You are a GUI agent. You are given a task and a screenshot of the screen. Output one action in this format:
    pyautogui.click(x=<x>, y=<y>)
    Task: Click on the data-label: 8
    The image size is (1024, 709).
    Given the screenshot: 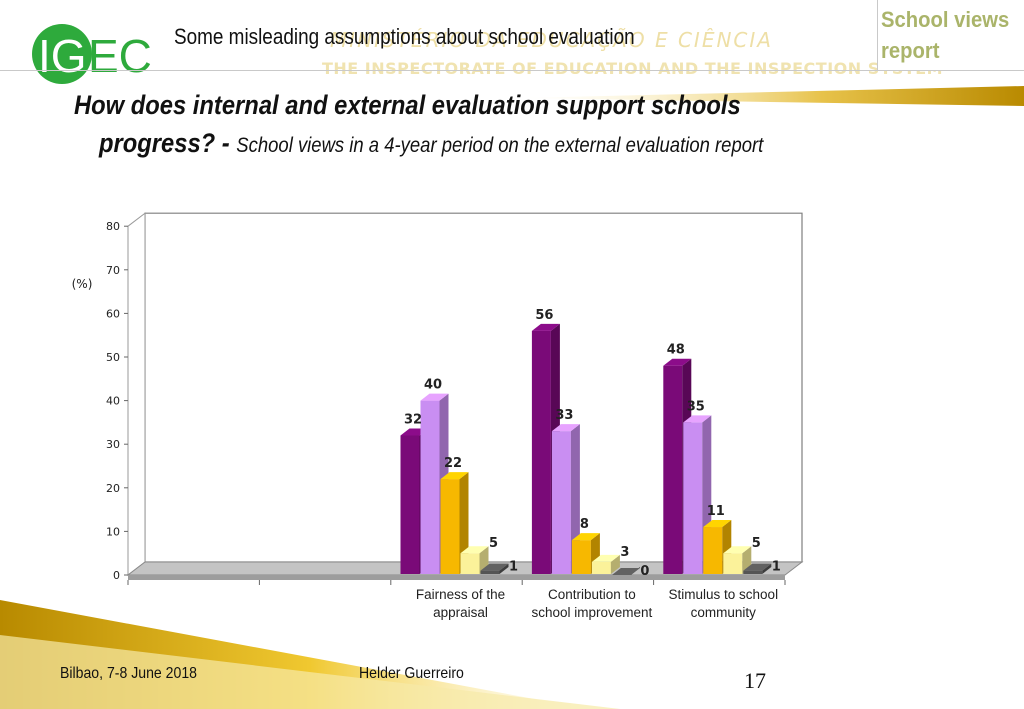 What is the action you would take?
    pyautogui.click(x=584, y=524)
    